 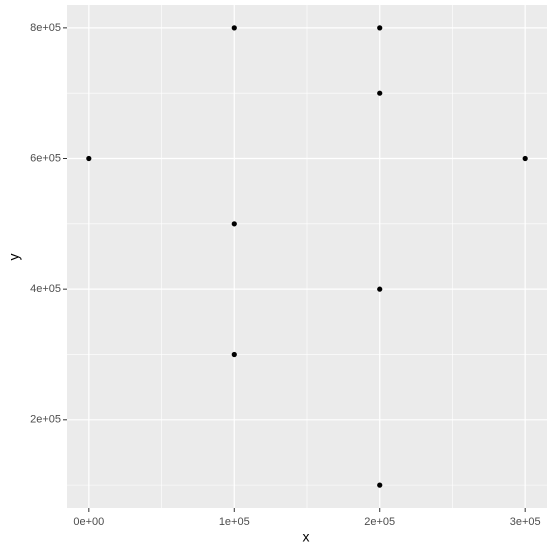 I want to click on x-tick-label: 3e+05, so click(x=525, y=522).